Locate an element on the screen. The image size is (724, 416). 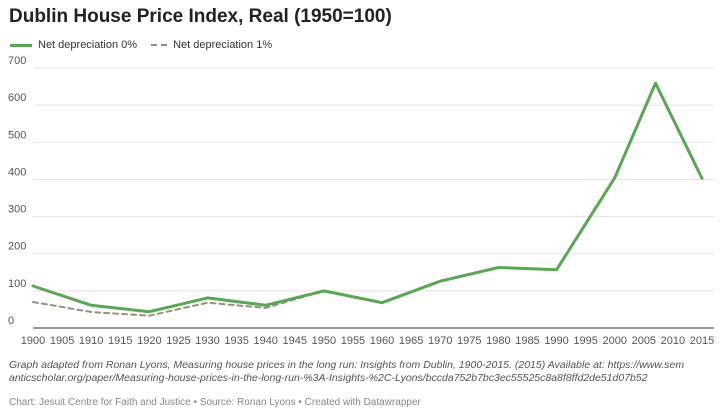
y-tick-label: 400 is located at coordinates (17, 172).